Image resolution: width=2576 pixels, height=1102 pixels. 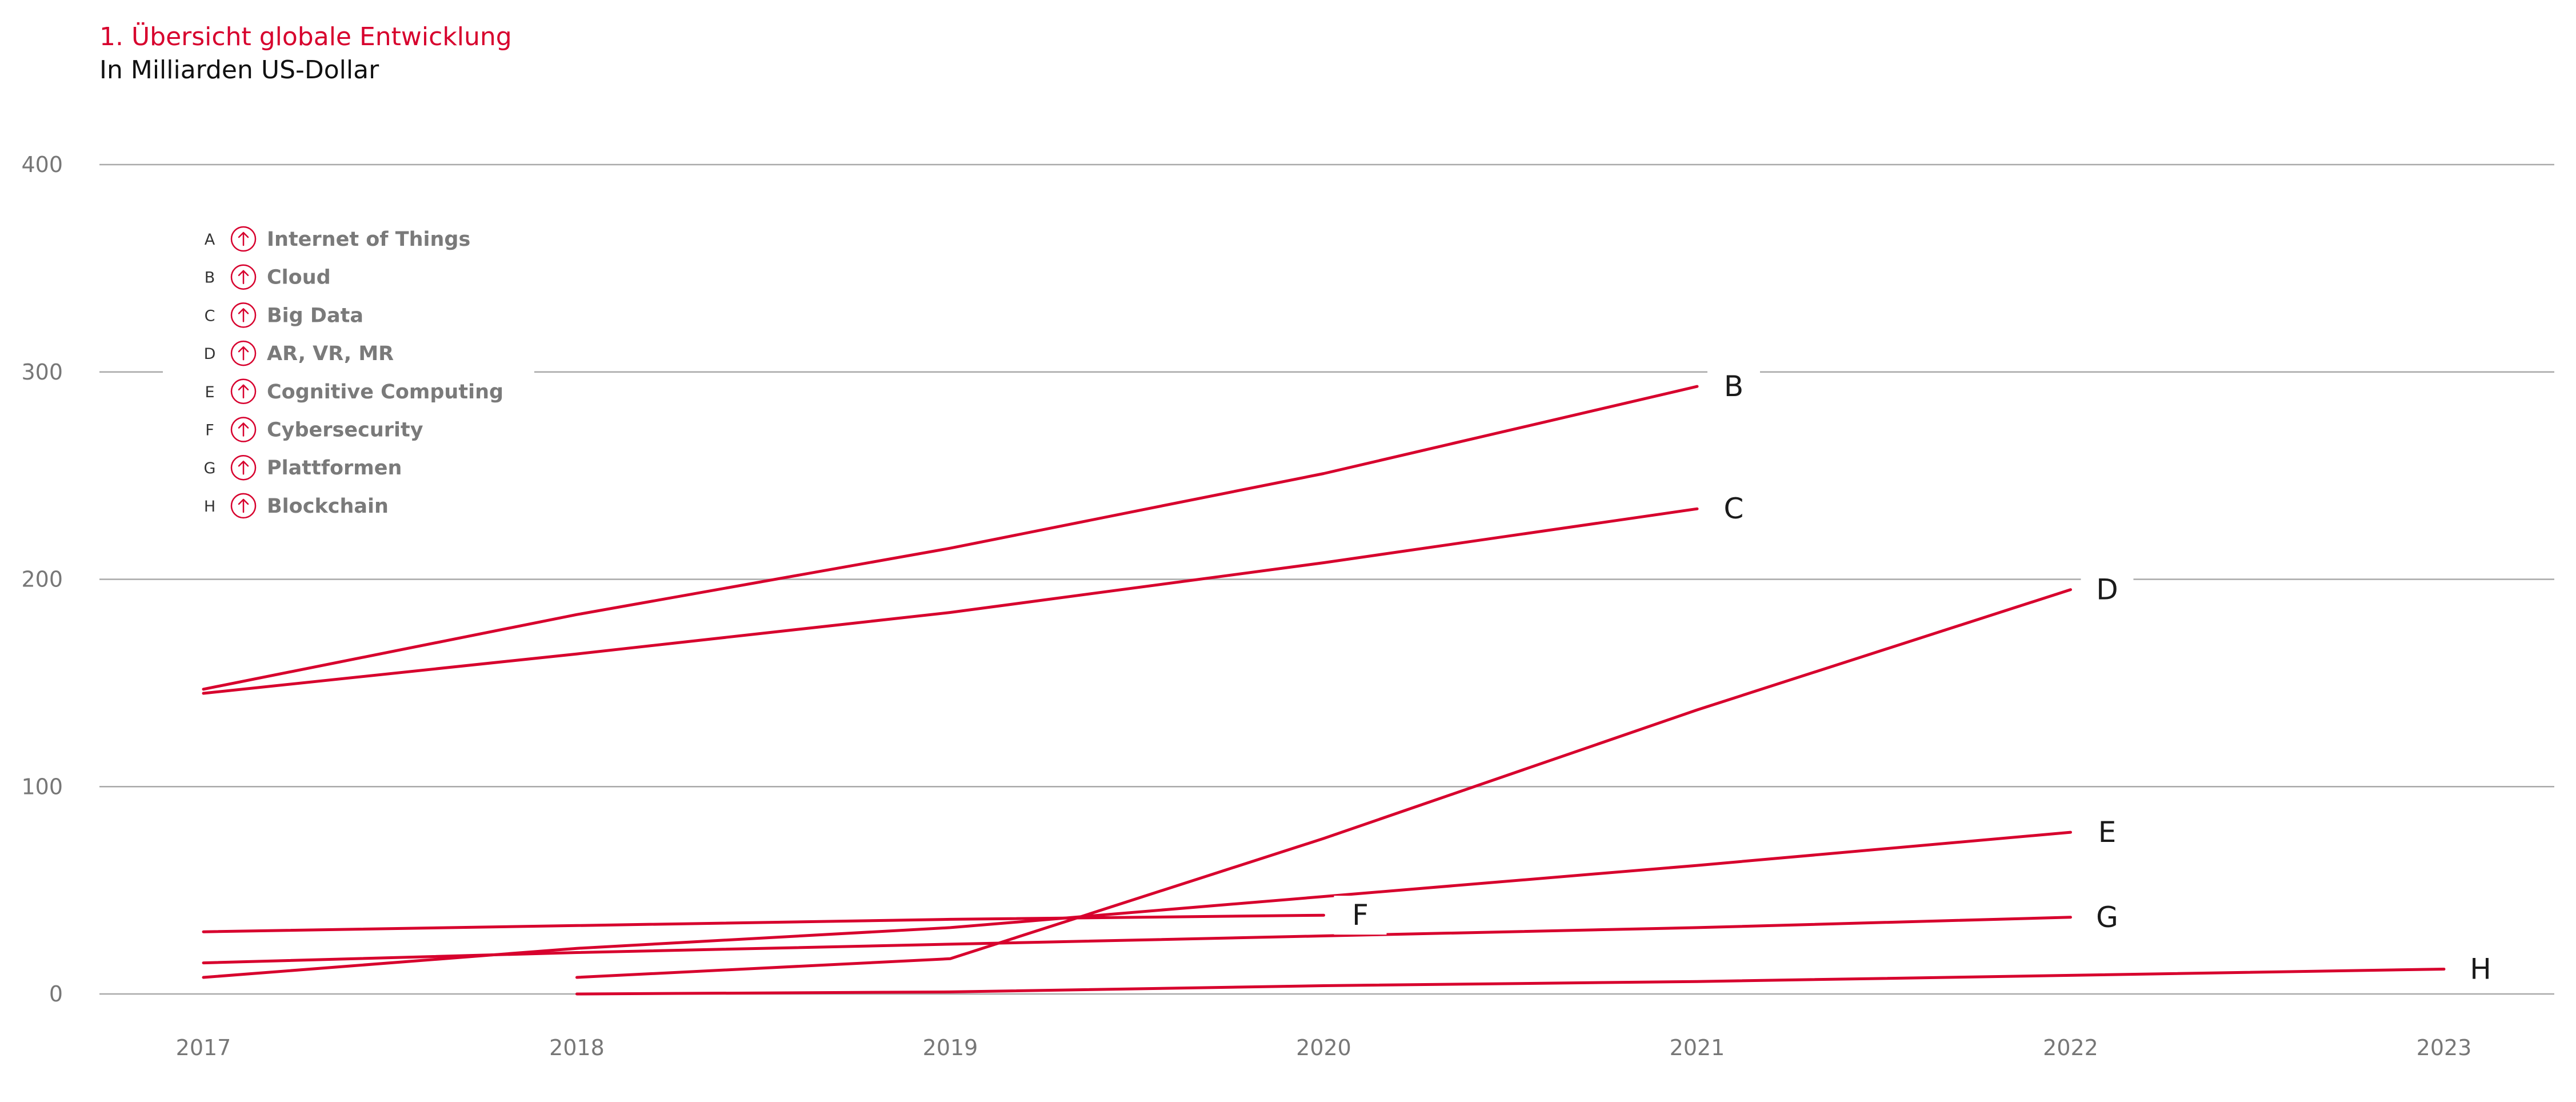 I want to click on legend-item-e: E Cognitive Computing, so click(x=354, y=391).